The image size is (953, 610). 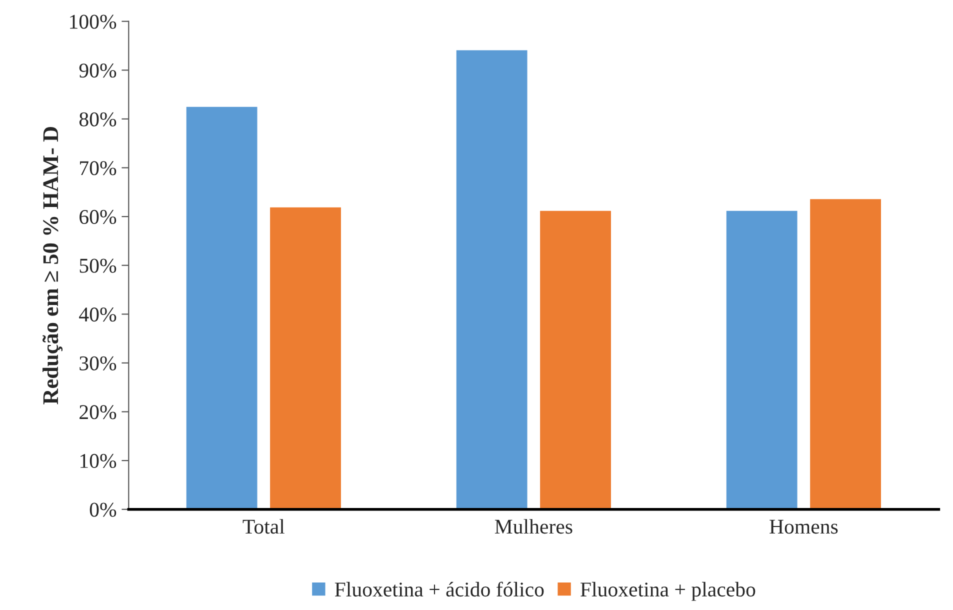 I want to click on x-tick-label: Mulheres, so click(x=533, y=526).